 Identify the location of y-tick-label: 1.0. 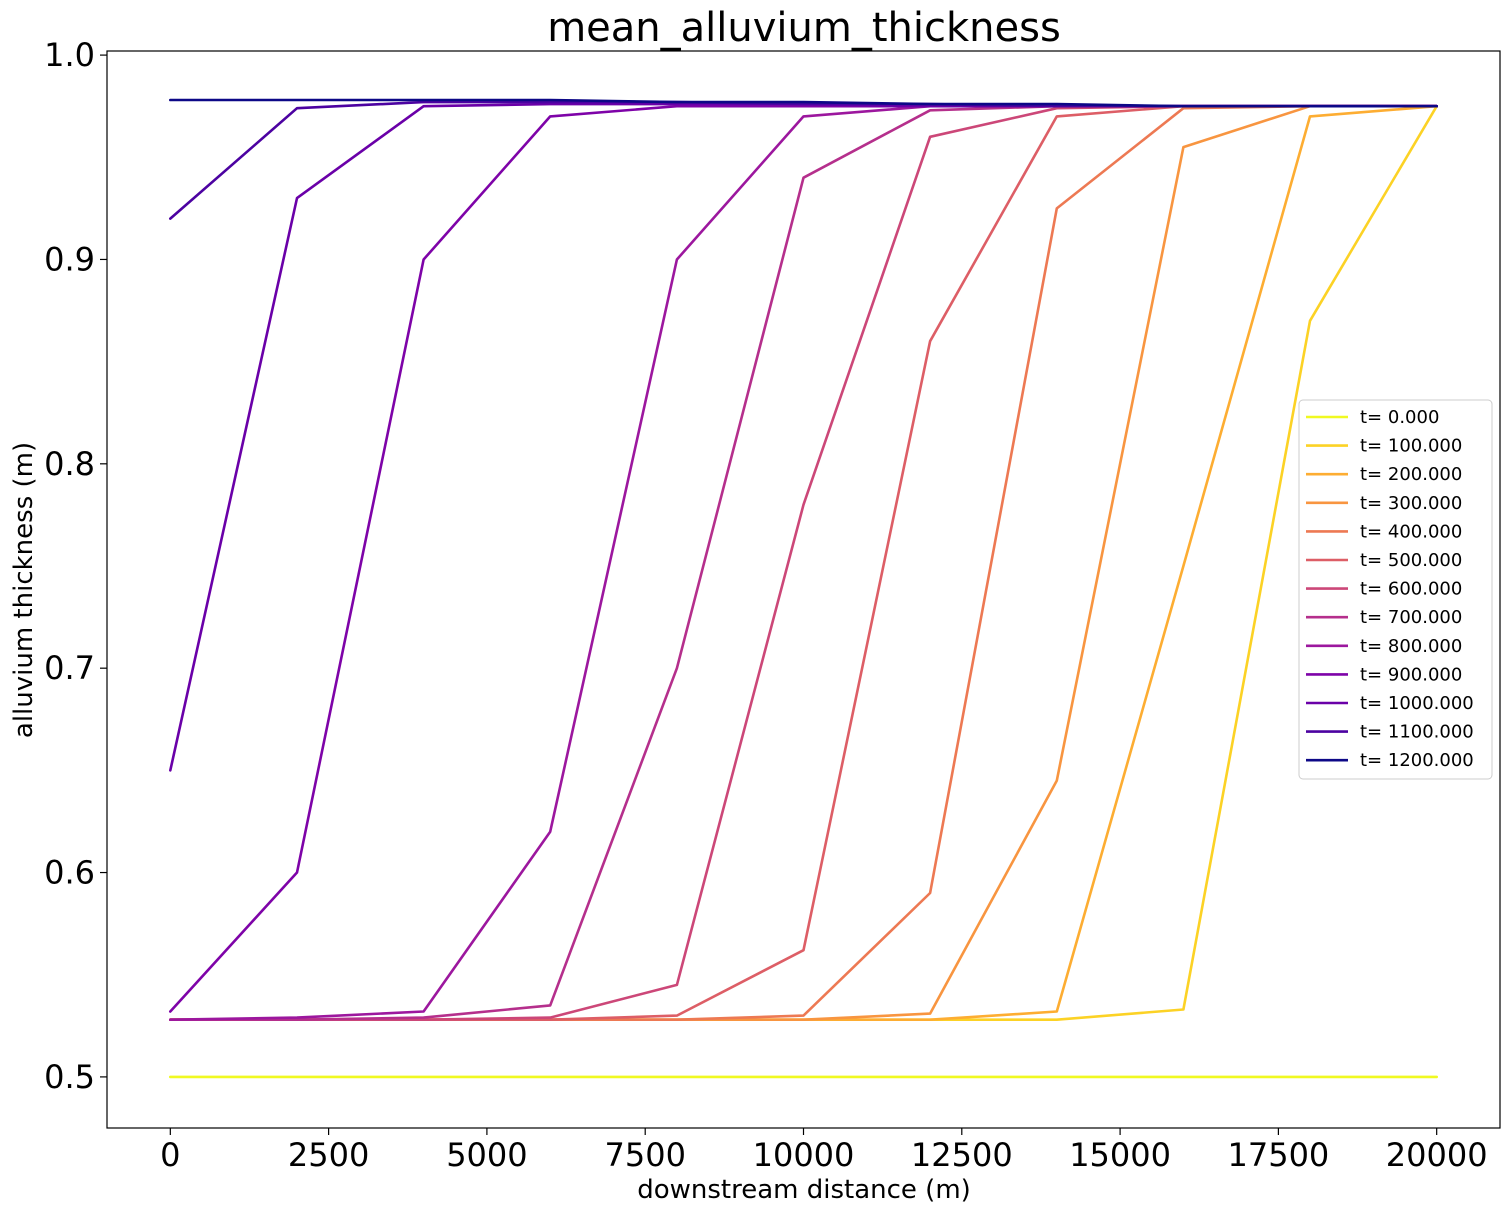
(69, 55).